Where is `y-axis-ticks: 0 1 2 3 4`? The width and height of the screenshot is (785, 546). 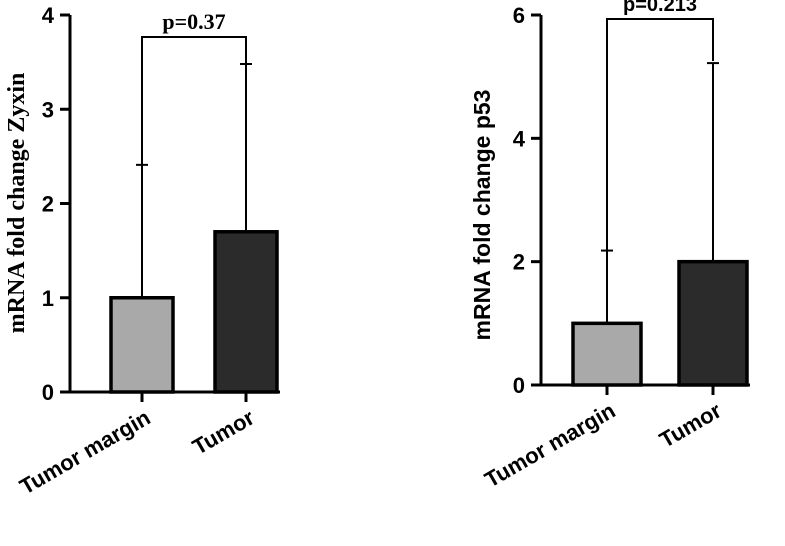 y-axis-ticks: 0 1 2 3 4 is located at coordinates (48, 204).